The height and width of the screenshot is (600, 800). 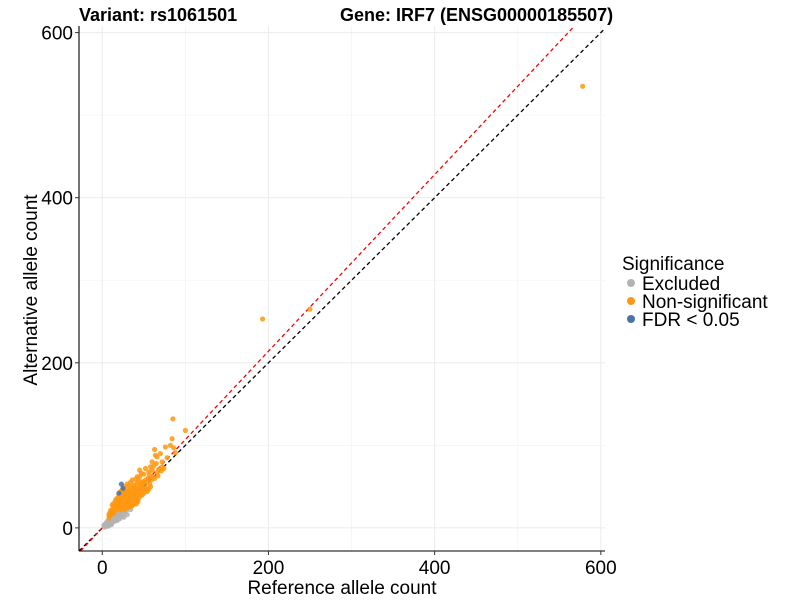 What do you see at coordinates (57, 364) in the screenshot?
I see `y-tick-label: 200` at bounding box center [57, 364].